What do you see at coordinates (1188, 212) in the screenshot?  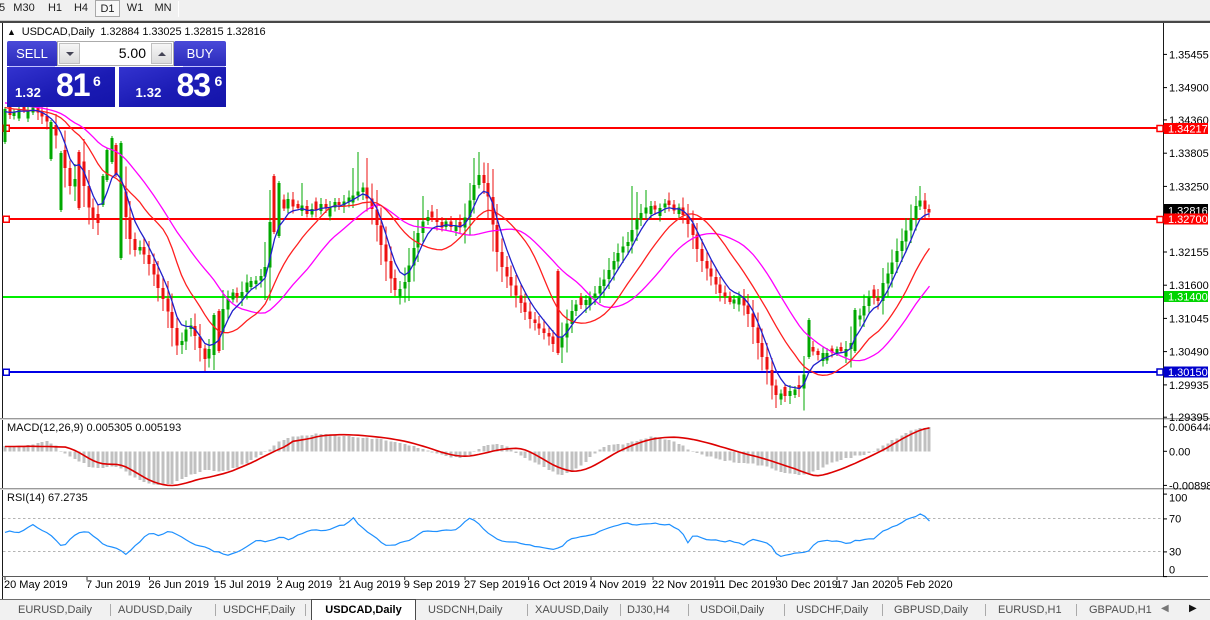 I see `svg-text: 1.32816` at bounding box center [1188, 212].